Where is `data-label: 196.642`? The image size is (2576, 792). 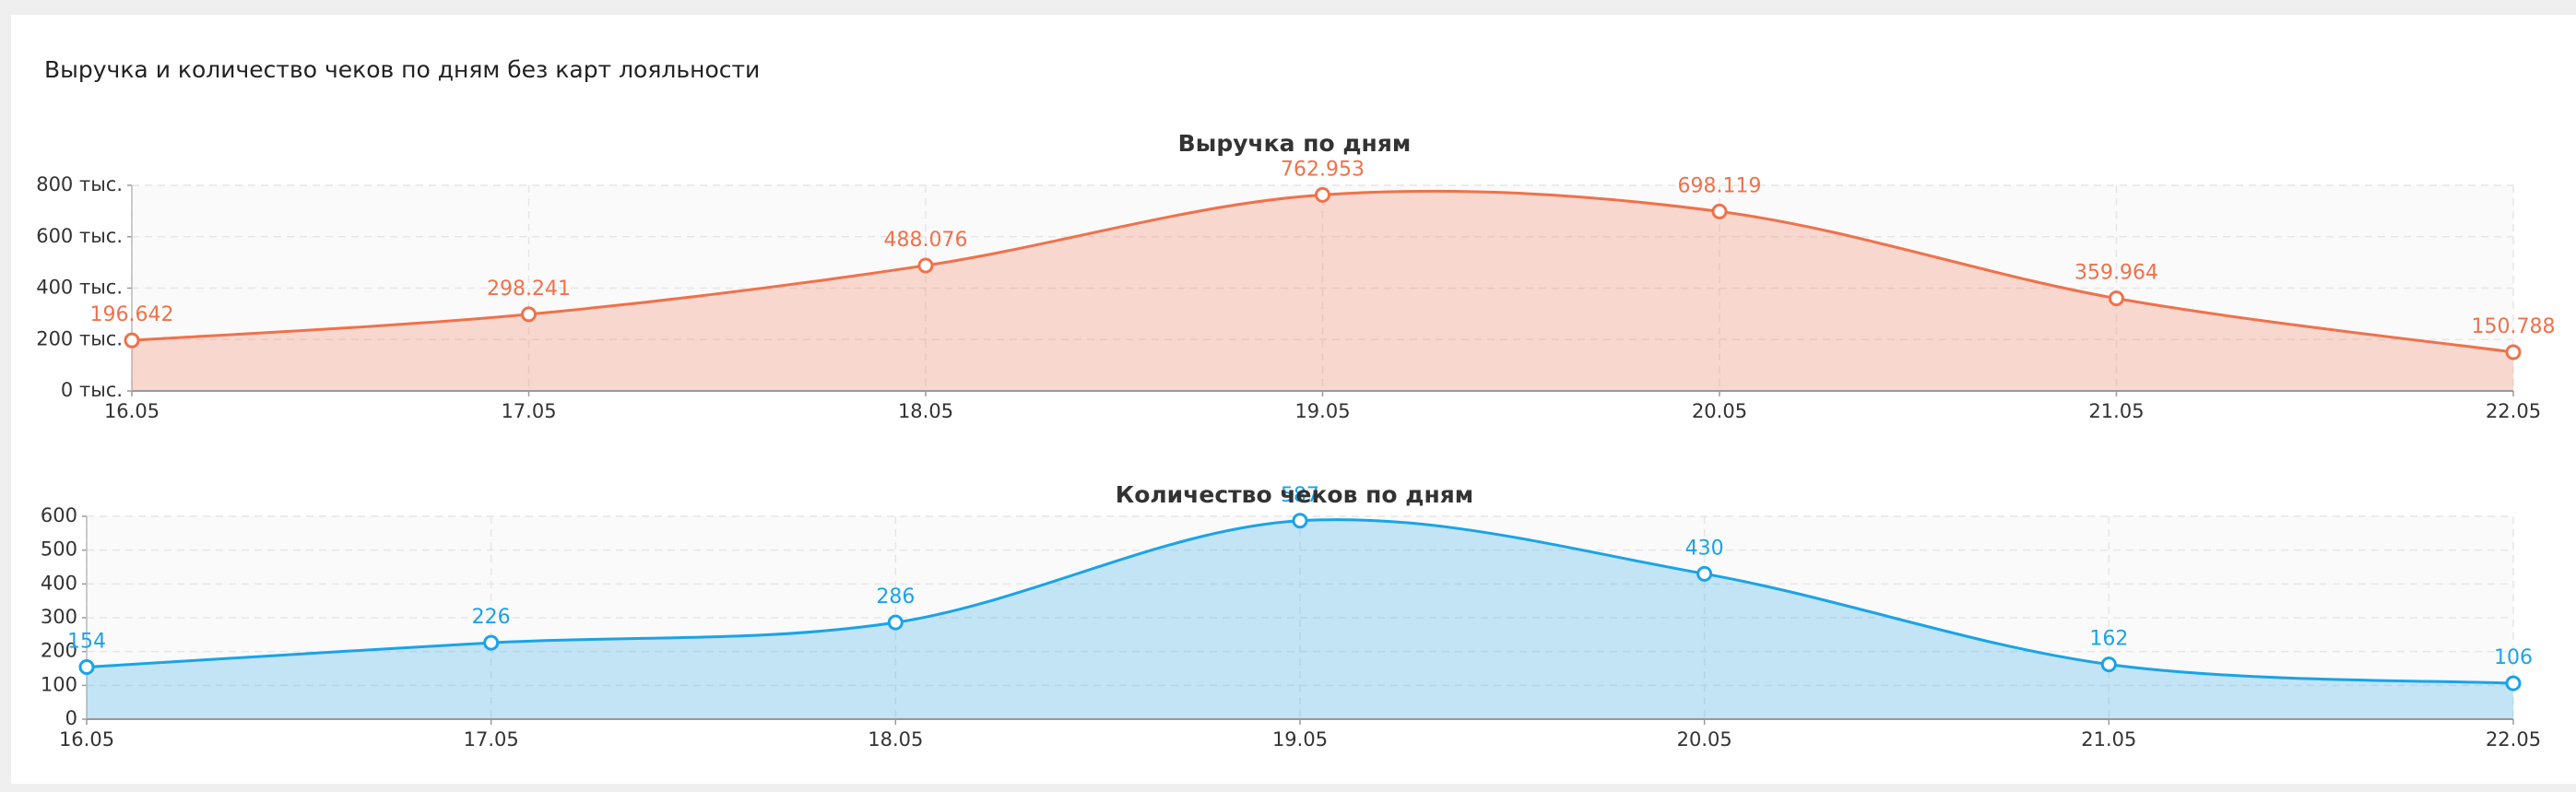
data-label: 196.642 is located at coordinates (132, 314).